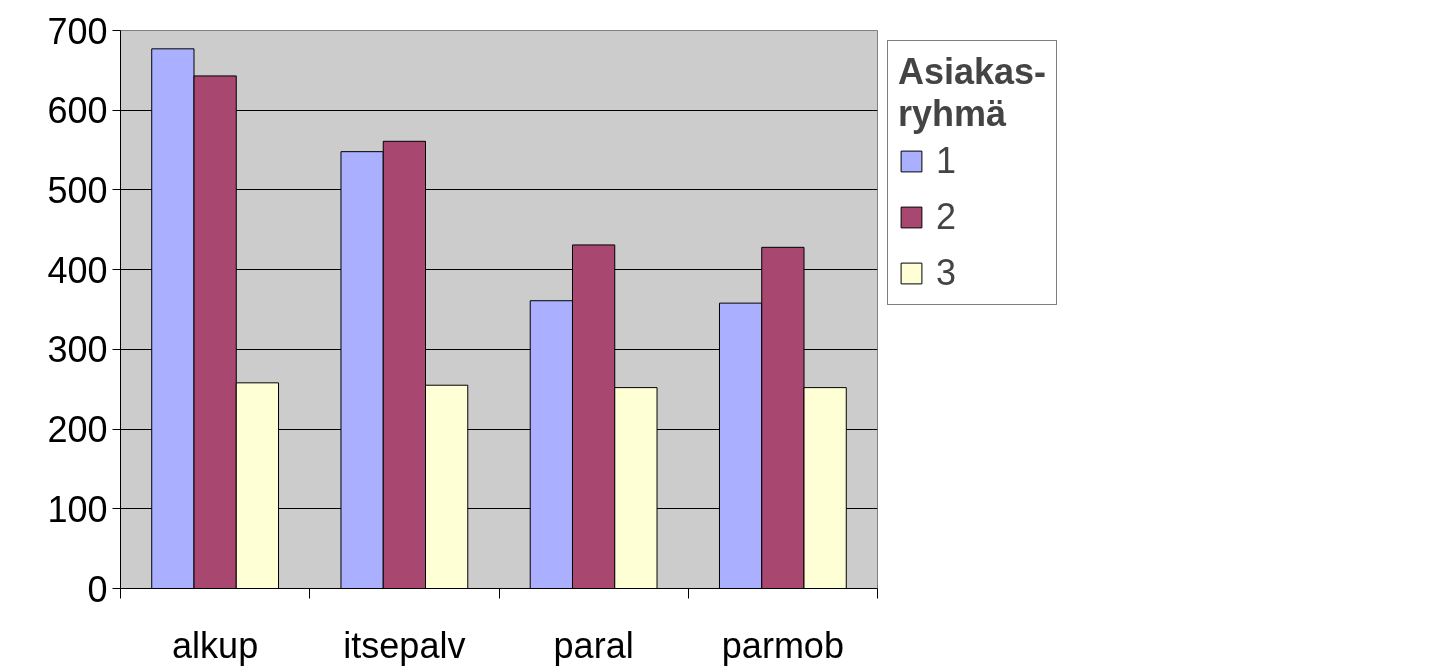 The width and height of the screenshot is (1451, 668). I want to click on legend-title: Asiakas-ryhmä, so click(972, 93).